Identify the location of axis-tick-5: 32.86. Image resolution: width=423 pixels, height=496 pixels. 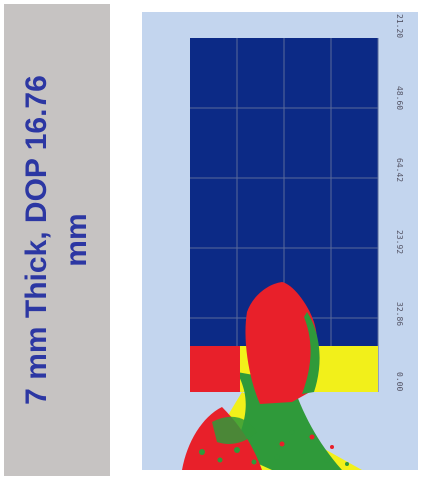
(399, 314).